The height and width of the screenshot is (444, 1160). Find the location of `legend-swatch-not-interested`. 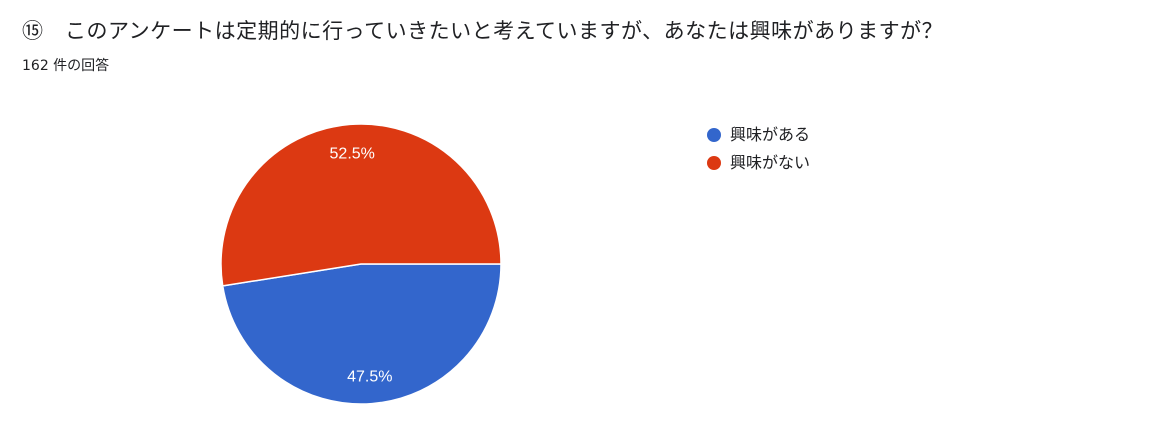

legend-swatch-not-interested is located at coordinates (714, 163).